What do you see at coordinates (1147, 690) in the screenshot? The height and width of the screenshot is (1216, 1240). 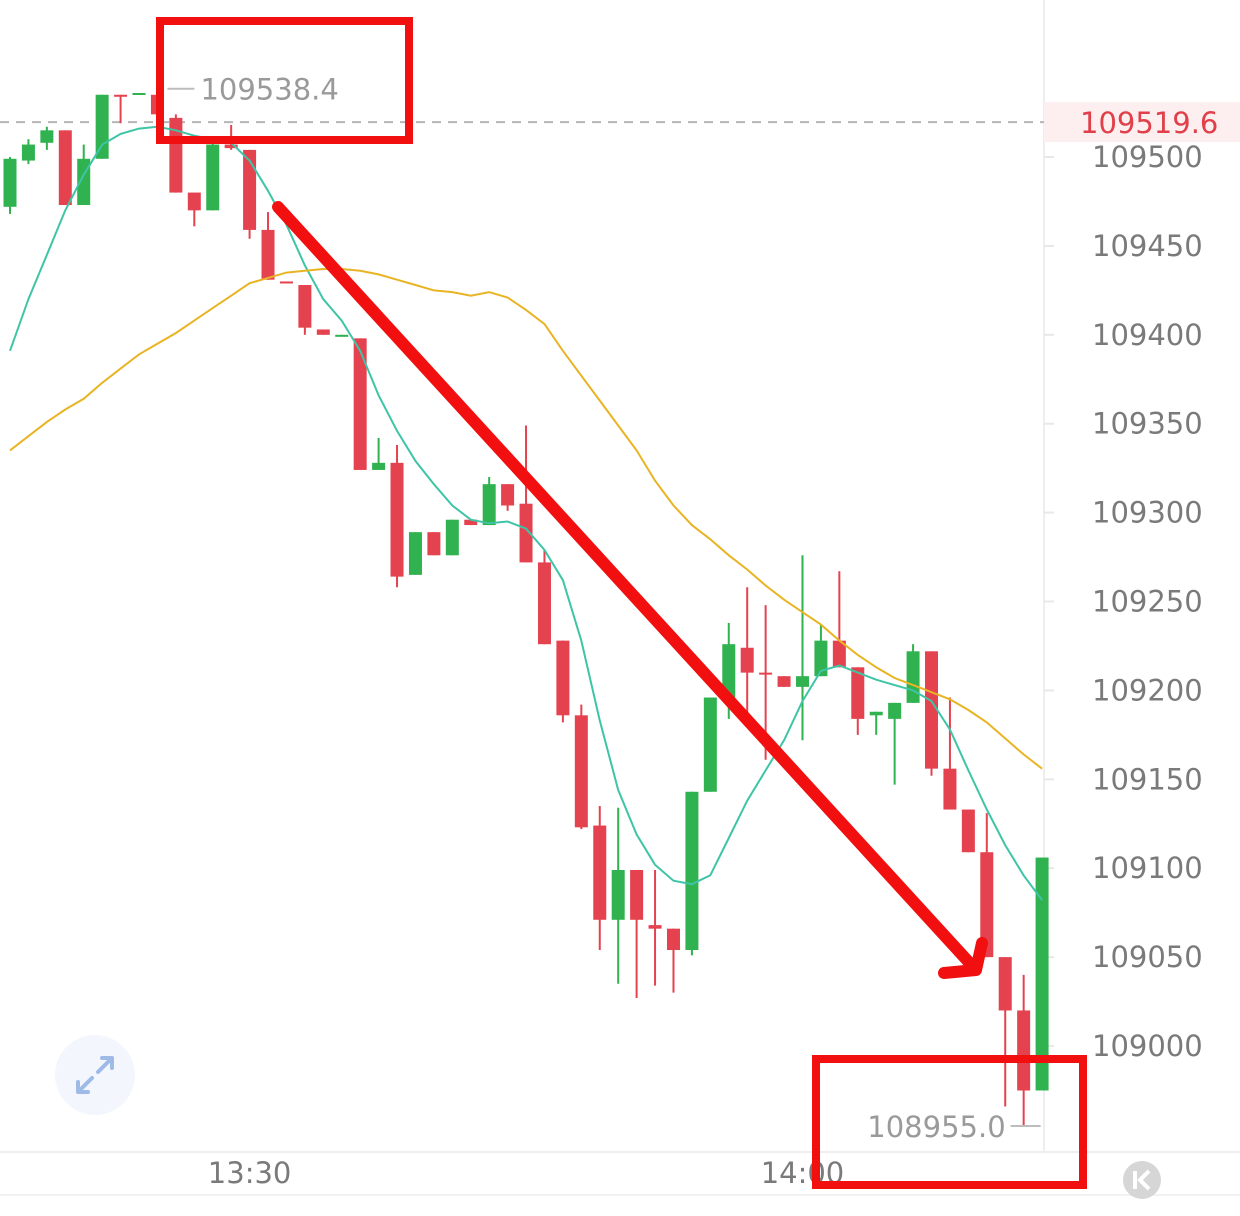 I see `y-tick-label: 109200` at bounding box center [1147, 690].